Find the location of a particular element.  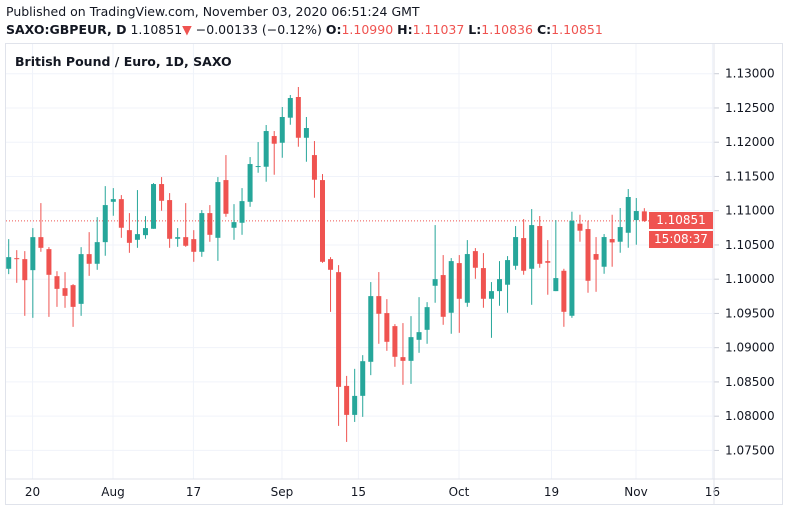

y-tick-label: 1.11500 is located at coordinates (750, 176).